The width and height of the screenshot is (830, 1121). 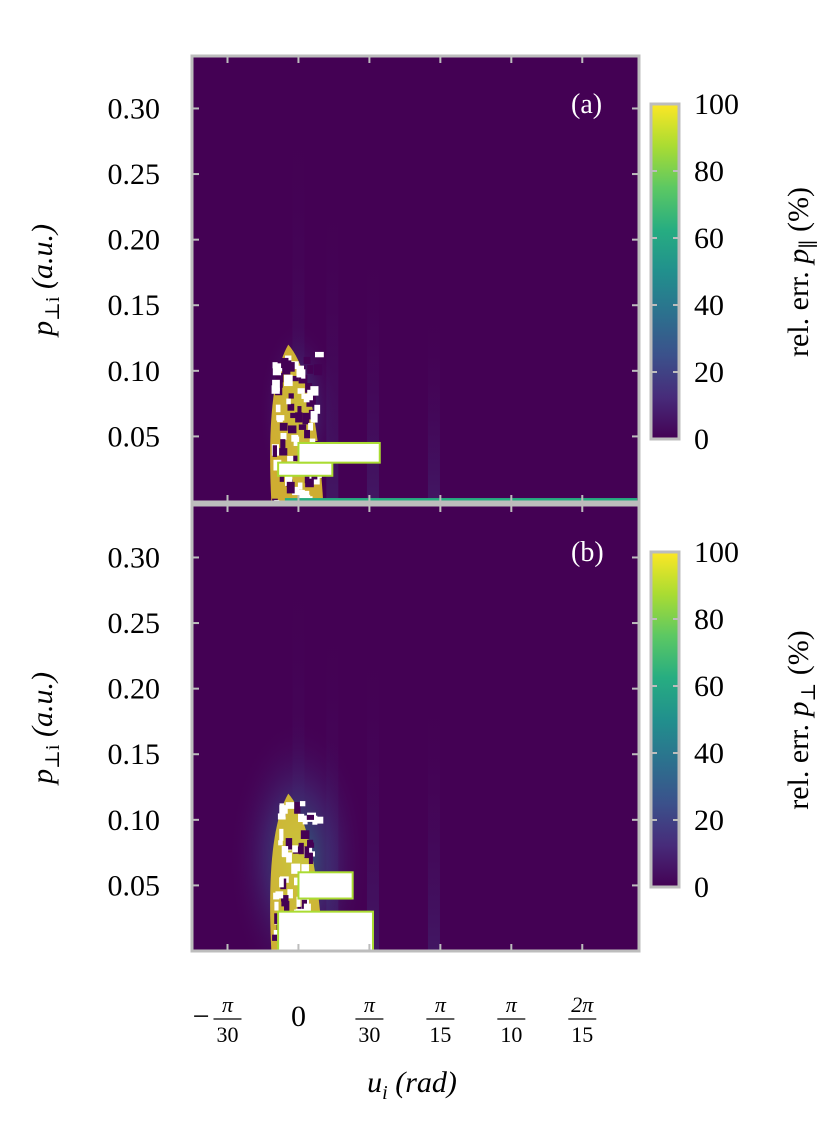 I want to click on y-tick-label: 0.30, so click(x=134, y=108).